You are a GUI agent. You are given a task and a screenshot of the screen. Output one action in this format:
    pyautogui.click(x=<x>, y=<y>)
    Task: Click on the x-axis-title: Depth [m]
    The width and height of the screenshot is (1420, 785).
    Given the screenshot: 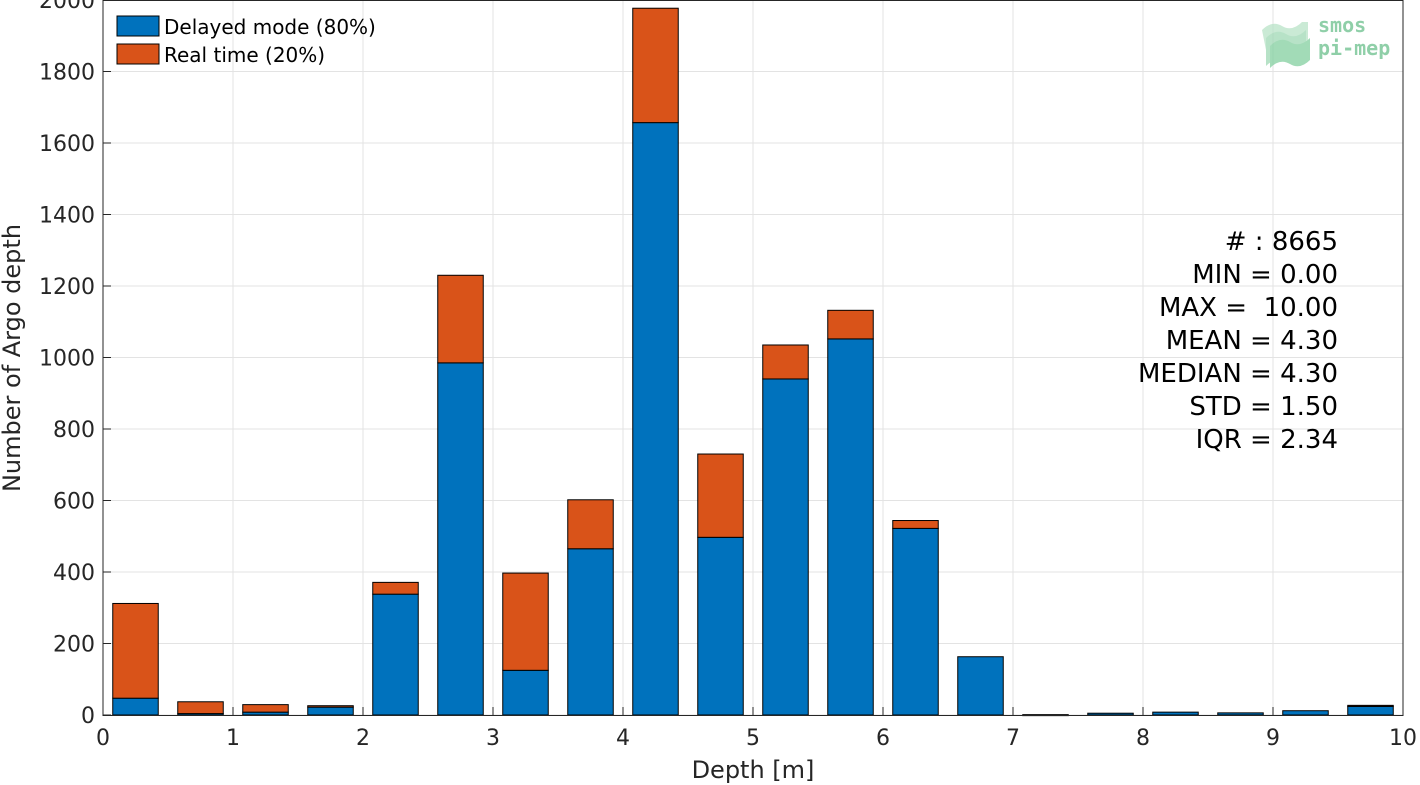 What is the action you would take?
    pyautogui.click(x=753, y=770)
    